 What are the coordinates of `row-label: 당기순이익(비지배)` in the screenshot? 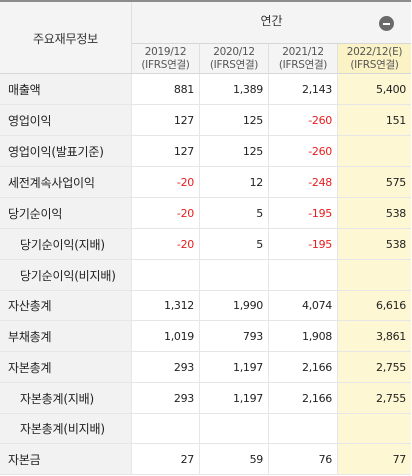 It's located at (66, 275).